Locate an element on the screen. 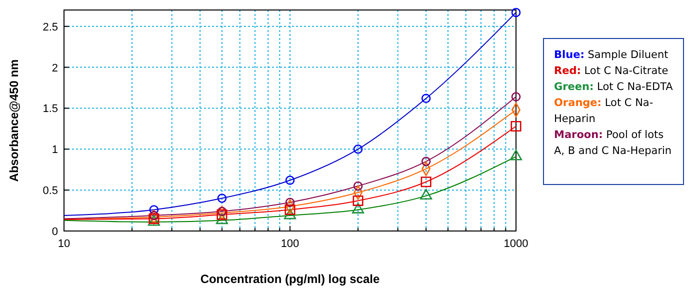 This screenshot has height=289, width=692. y-tick-label: 0.5 is located at coordinates (50, 191).